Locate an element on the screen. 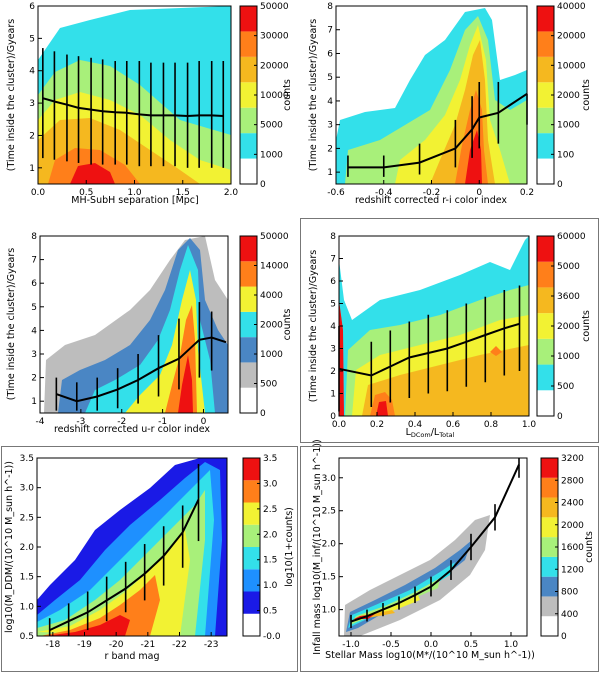 The image size is (600, 673). p3-colorbar: 0 500 1000 2000 4000 14000 50000 counts is located at coordinates (266, 325).